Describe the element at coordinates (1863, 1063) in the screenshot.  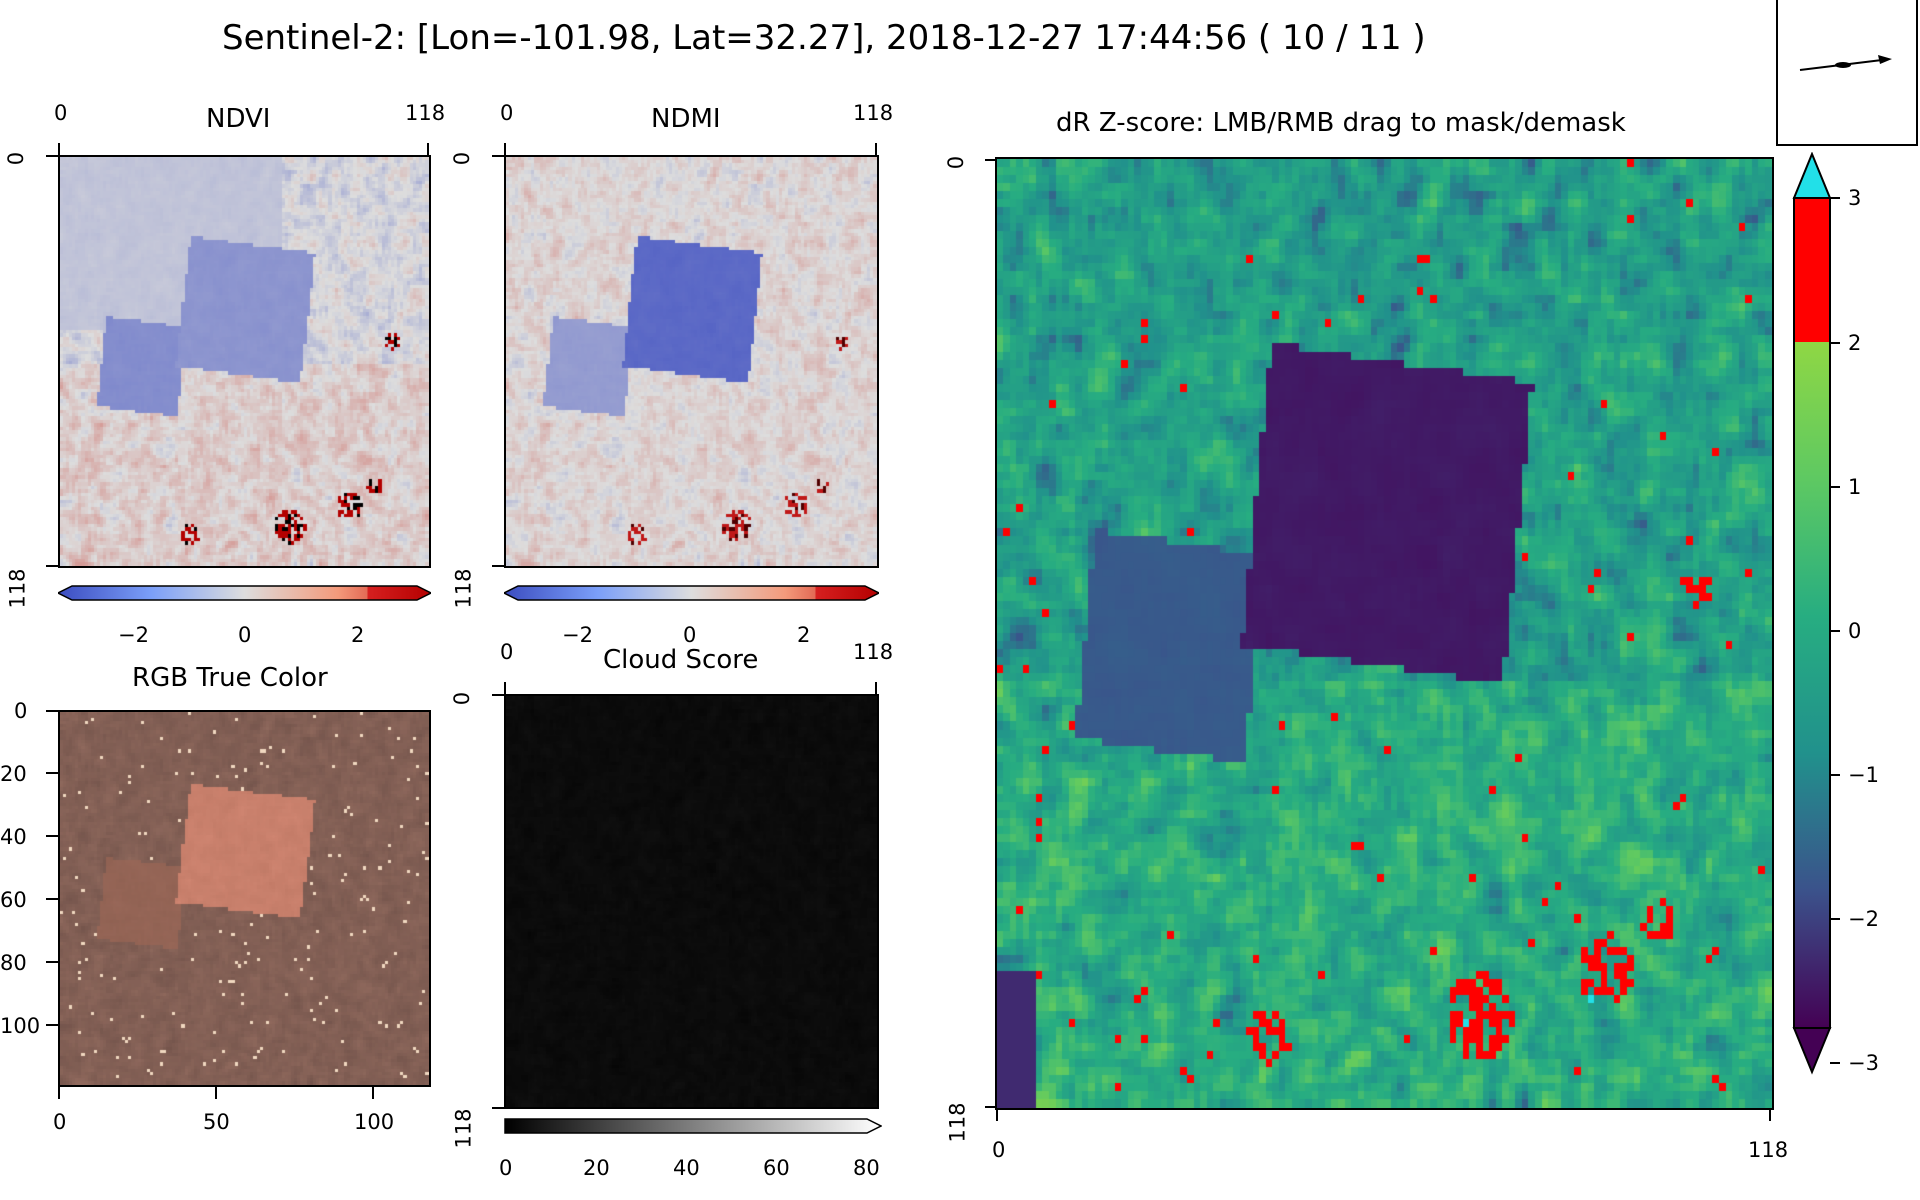
I see `zscore-cbar-tick-neg3: −3` at that location.